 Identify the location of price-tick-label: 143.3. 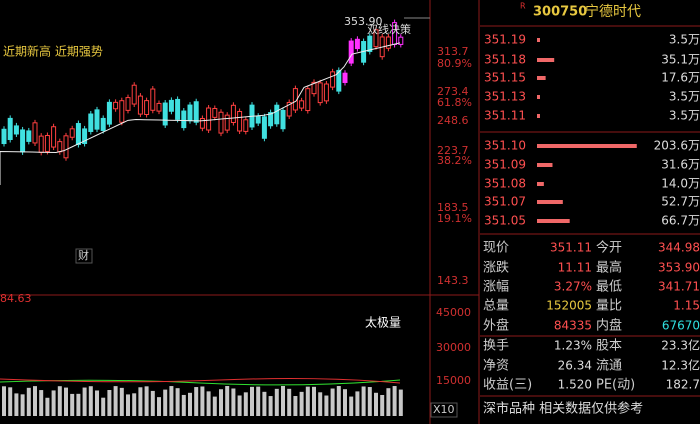
(453, 280).